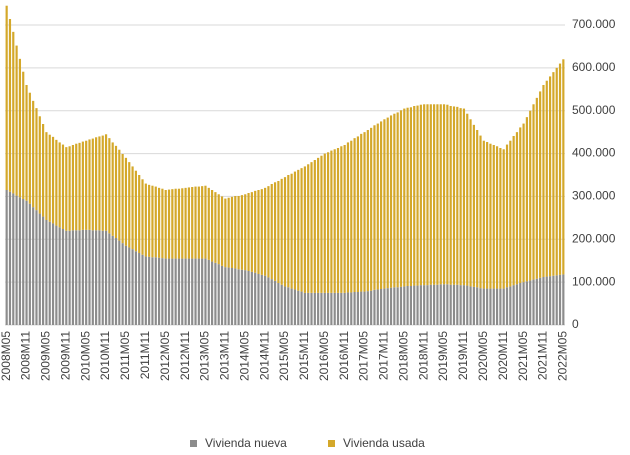  Describe the element at coordinates (304, 355) in the screenshot. I see `x-tick-label: 2015M11` at that location.